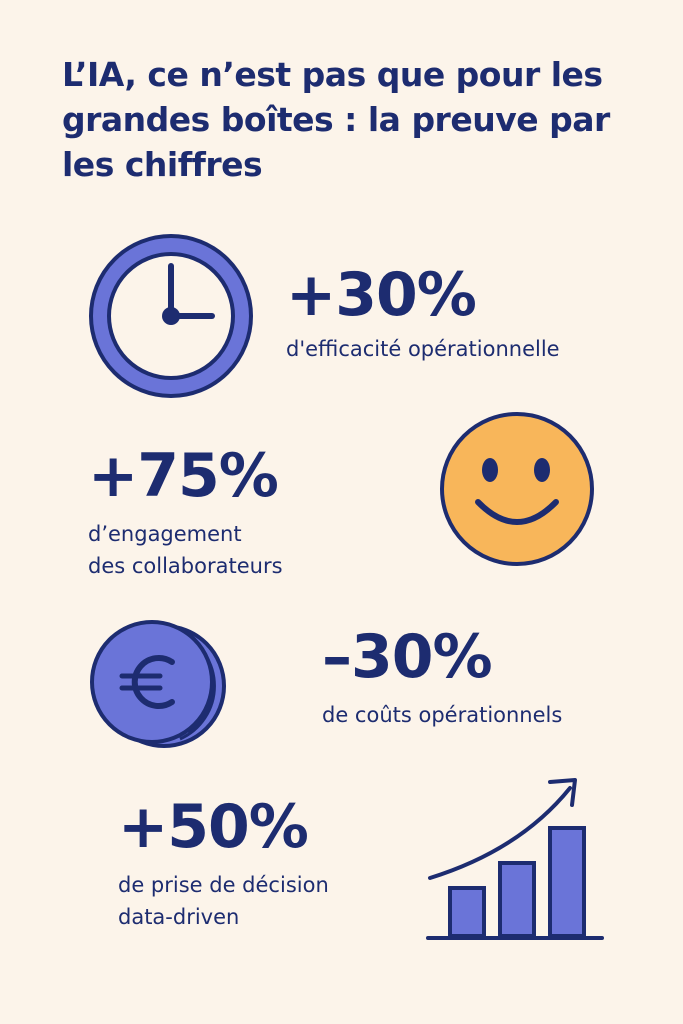 This screenshot has height=1024, width=683. Describe the element at coordinates (185, 513) in the screenshot. I see `stat-engagement: +75% d’engagement des collaborateurs` at that location.